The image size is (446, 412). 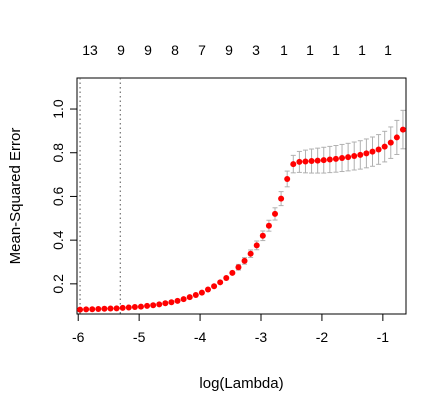 What do you see at coordinates (58, 240) in the screenshot?
I see `y-tick-label: 0.4` at bounding box center [58, 240].